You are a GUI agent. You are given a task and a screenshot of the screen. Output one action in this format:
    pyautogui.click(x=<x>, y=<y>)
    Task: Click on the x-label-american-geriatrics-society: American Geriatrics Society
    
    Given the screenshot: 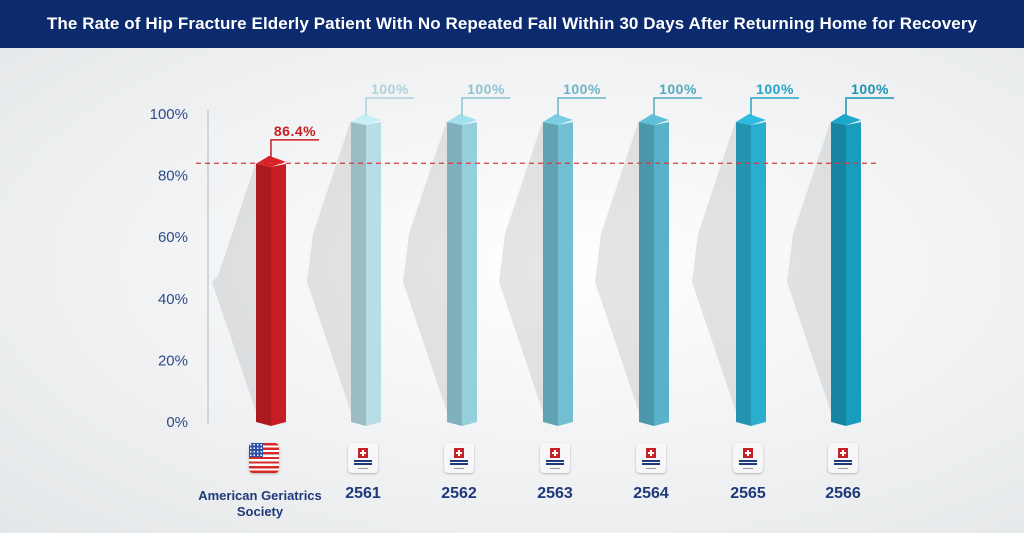 What is the action you would take?
    pyautogui.click(x=260, y=504)
    